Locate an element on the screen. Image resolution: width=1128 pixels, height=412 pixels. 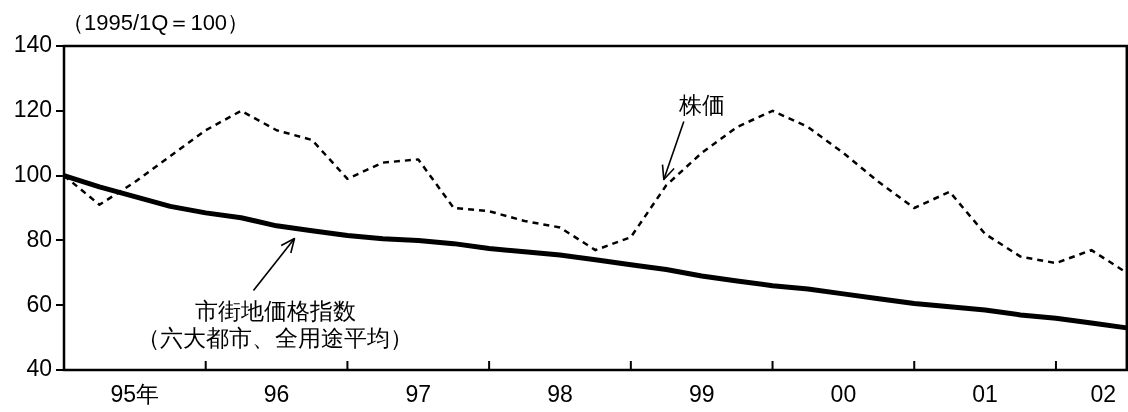
y-tick-label: 40 is located at coordinates (39, 368).